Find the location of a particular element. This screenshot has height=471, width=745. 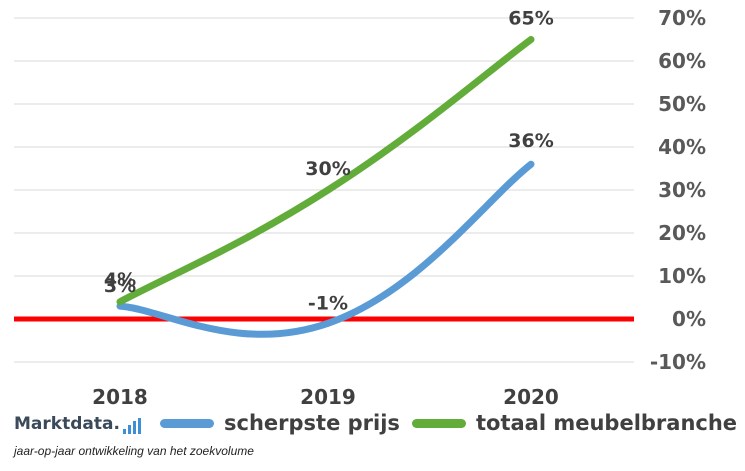

brand-logo: Marktdata. is located at coordinates (77, 424).